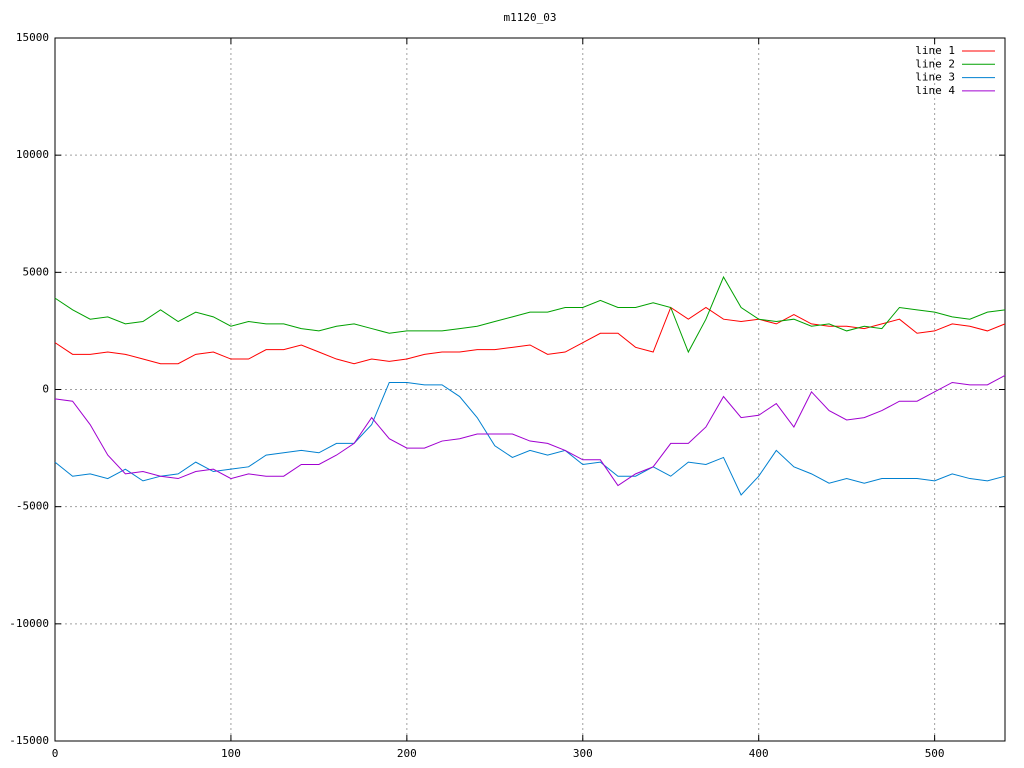  What do you see at coordinates (583, 753) in the screenshot?
I see `x-tick-label: 300` at bounding box center [583, 753].